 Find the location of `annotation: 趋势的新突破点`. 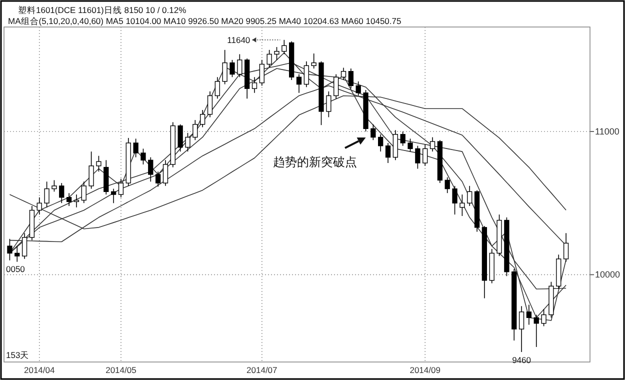

annotation: 趋势的新突破点 is located at coordinates (315, 162).